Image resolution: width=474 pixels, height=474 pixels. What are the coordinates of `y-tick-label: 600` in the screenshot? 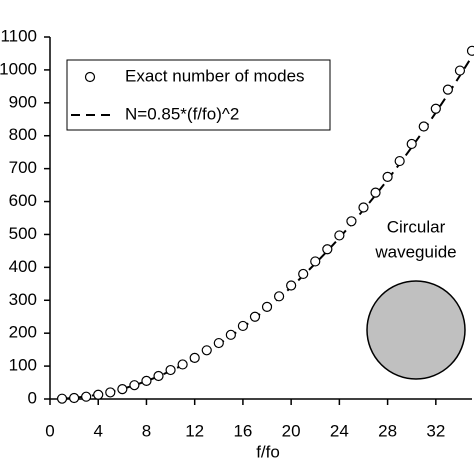 It's located at (23, 200).